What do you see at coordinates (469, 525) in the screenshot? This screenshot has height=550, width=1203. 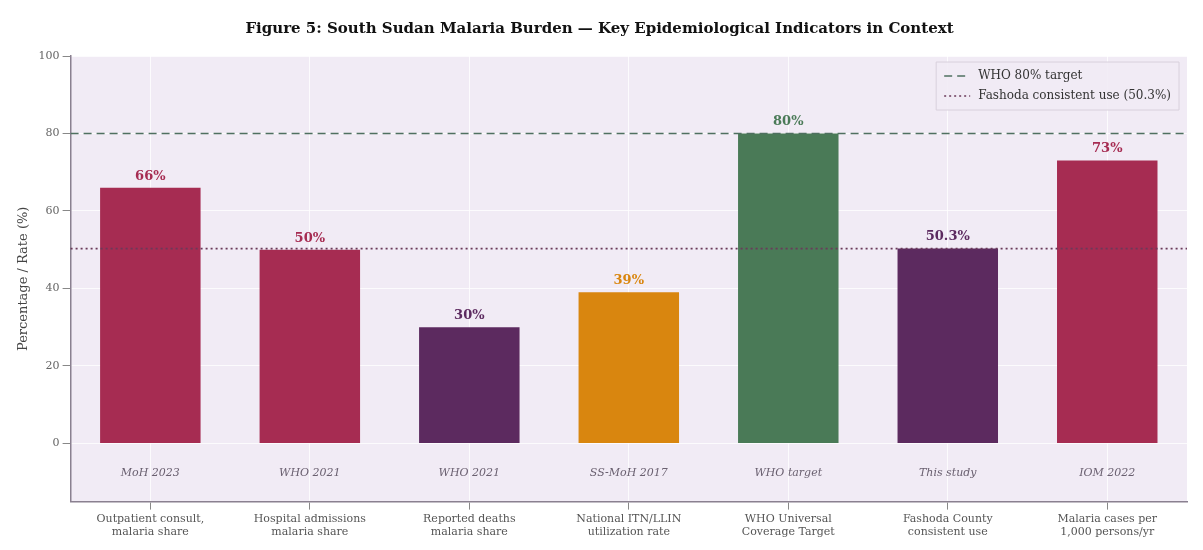 I see `x-tick-label: Reported deaths malaria share` at bounding box center [469, 525].